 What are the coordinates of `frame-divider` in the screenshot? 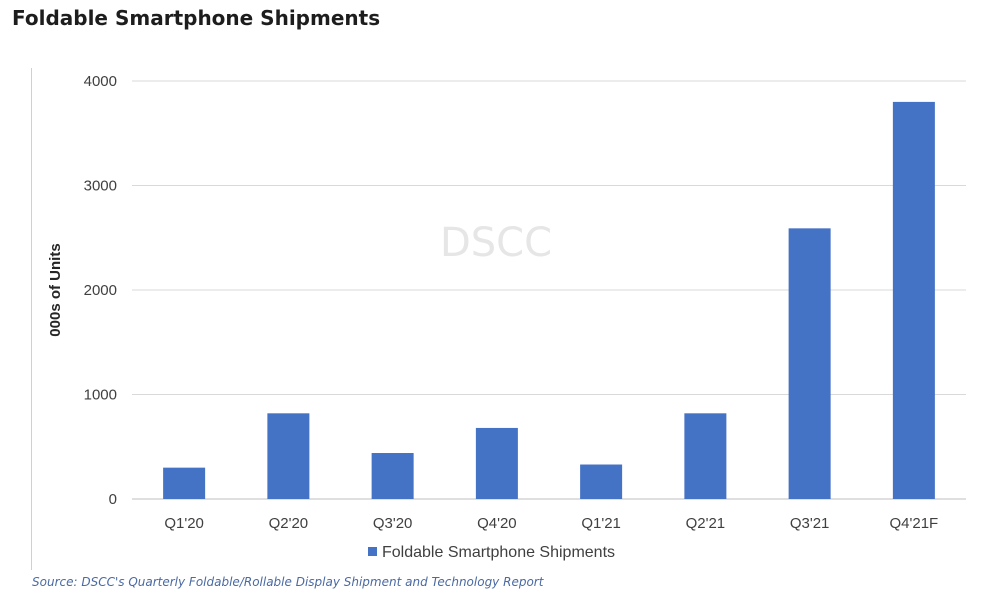 It's located at (31, 319).